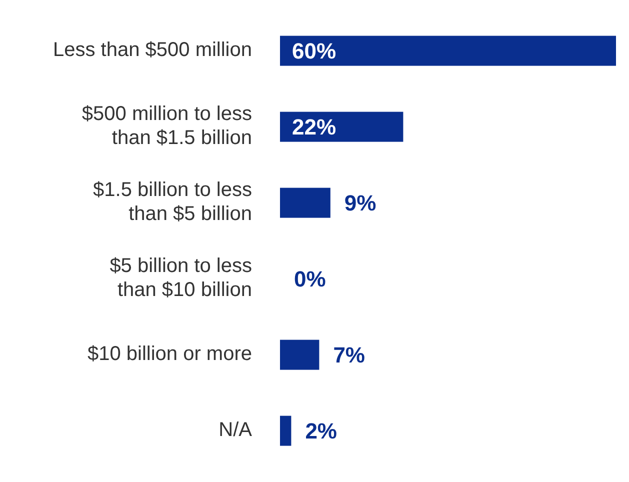 This screenshot has width=629, height=482. Describe the element at coordinates (360, 203) in the screenshot. I see `data-label: 9%` at that location.